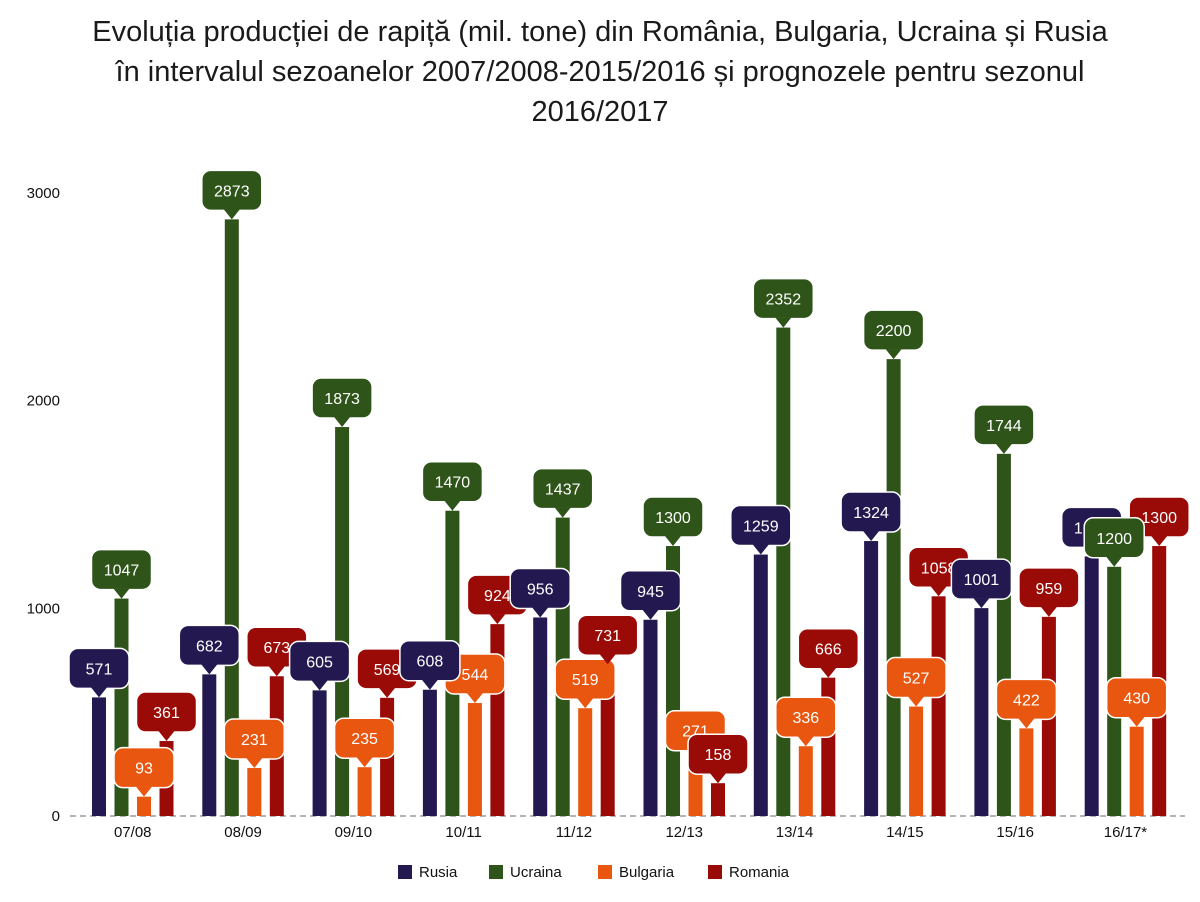 Image resolution: width=1200 pixels, height=902 pixels. What do you see at coordinates (43, 401) in the screenshot?
I see `y-tick-label: 2000` at bounding box center [43, 401].